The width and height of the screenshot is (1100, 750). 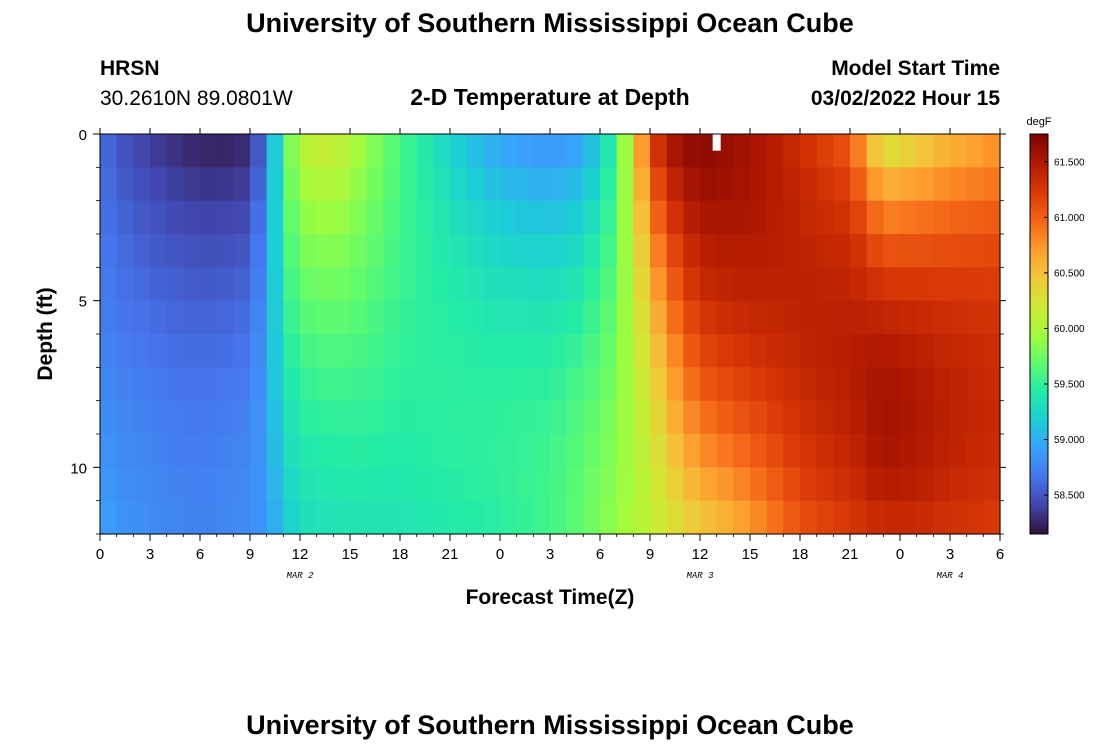 I want to click on y-tick-label: 5, so click(x=83, y=302).